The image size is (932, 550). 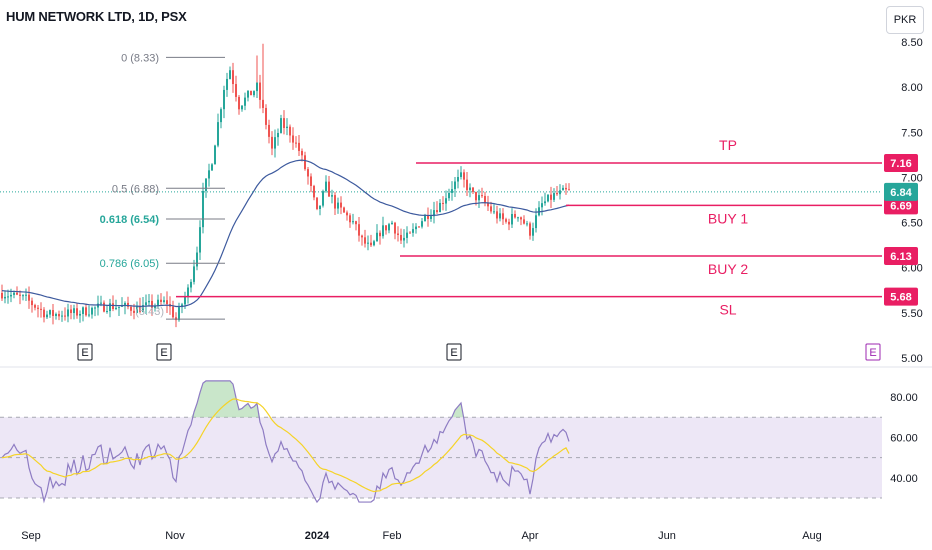 I want to click on level-price-tag: 6.69, so click(x=901, y=205).